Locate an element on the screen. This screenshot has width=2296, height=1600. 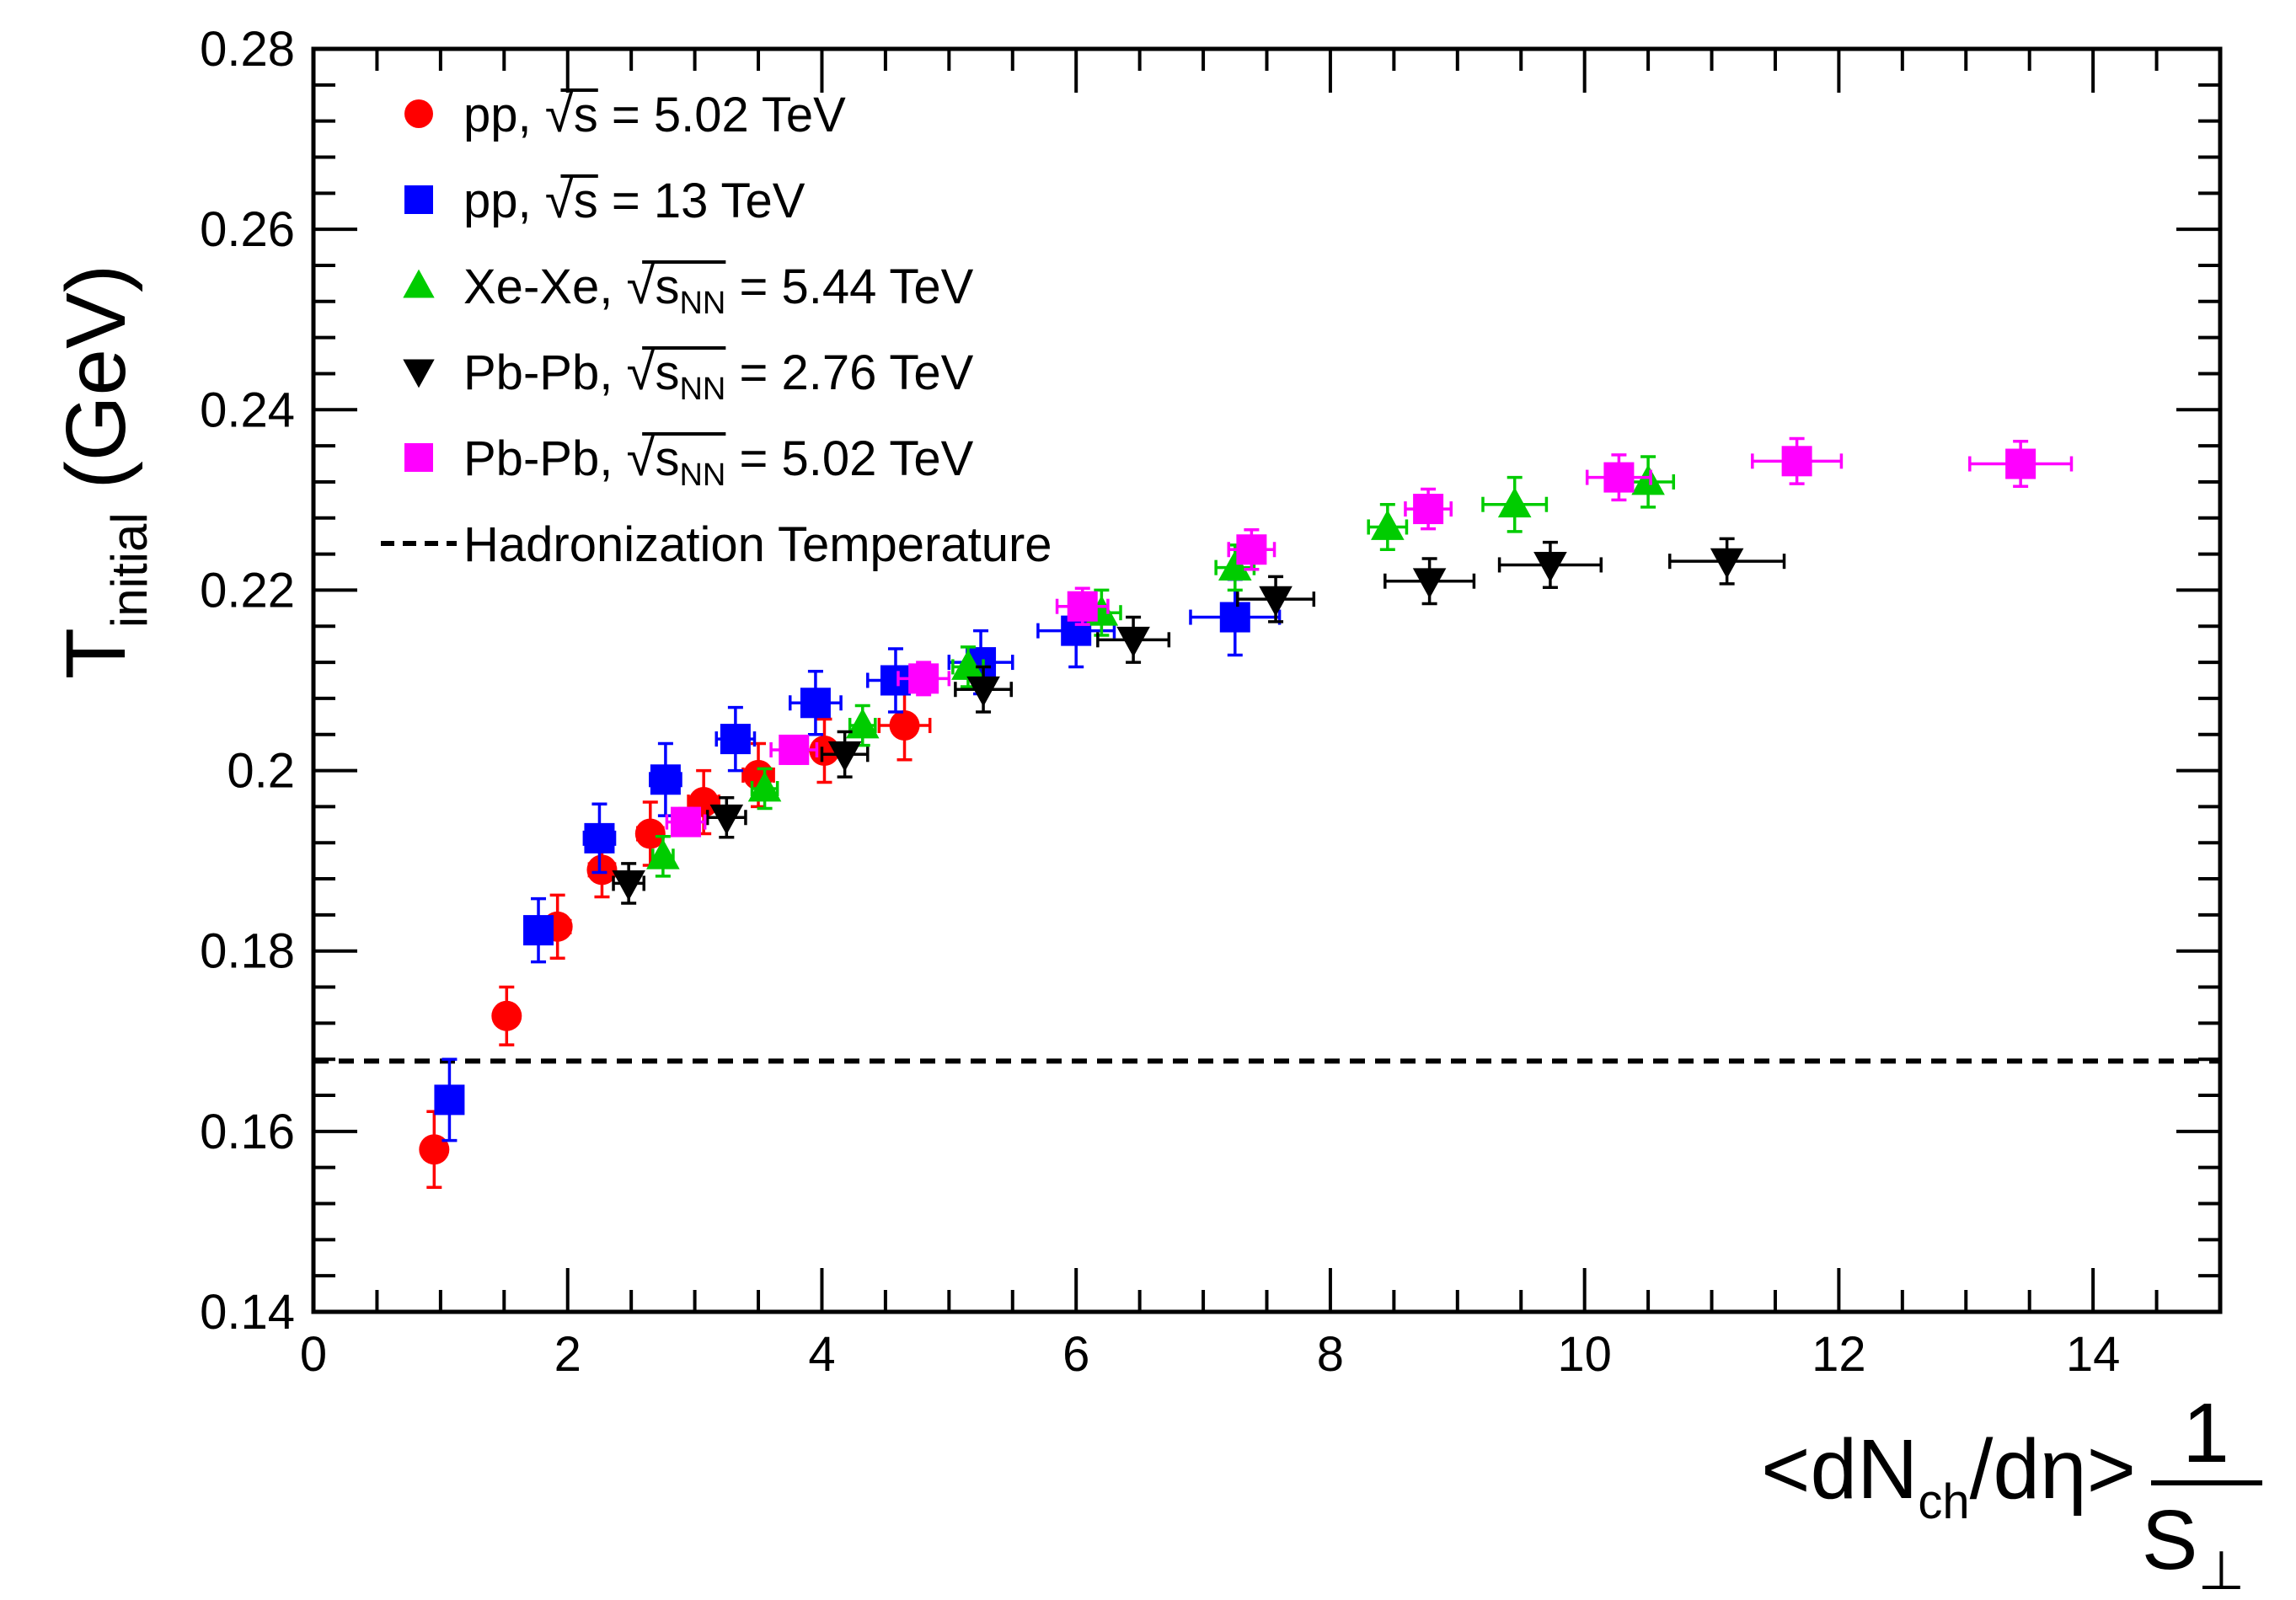
x-axis-fraction-numerator: 1 is located at coordinates (2205, 1433).